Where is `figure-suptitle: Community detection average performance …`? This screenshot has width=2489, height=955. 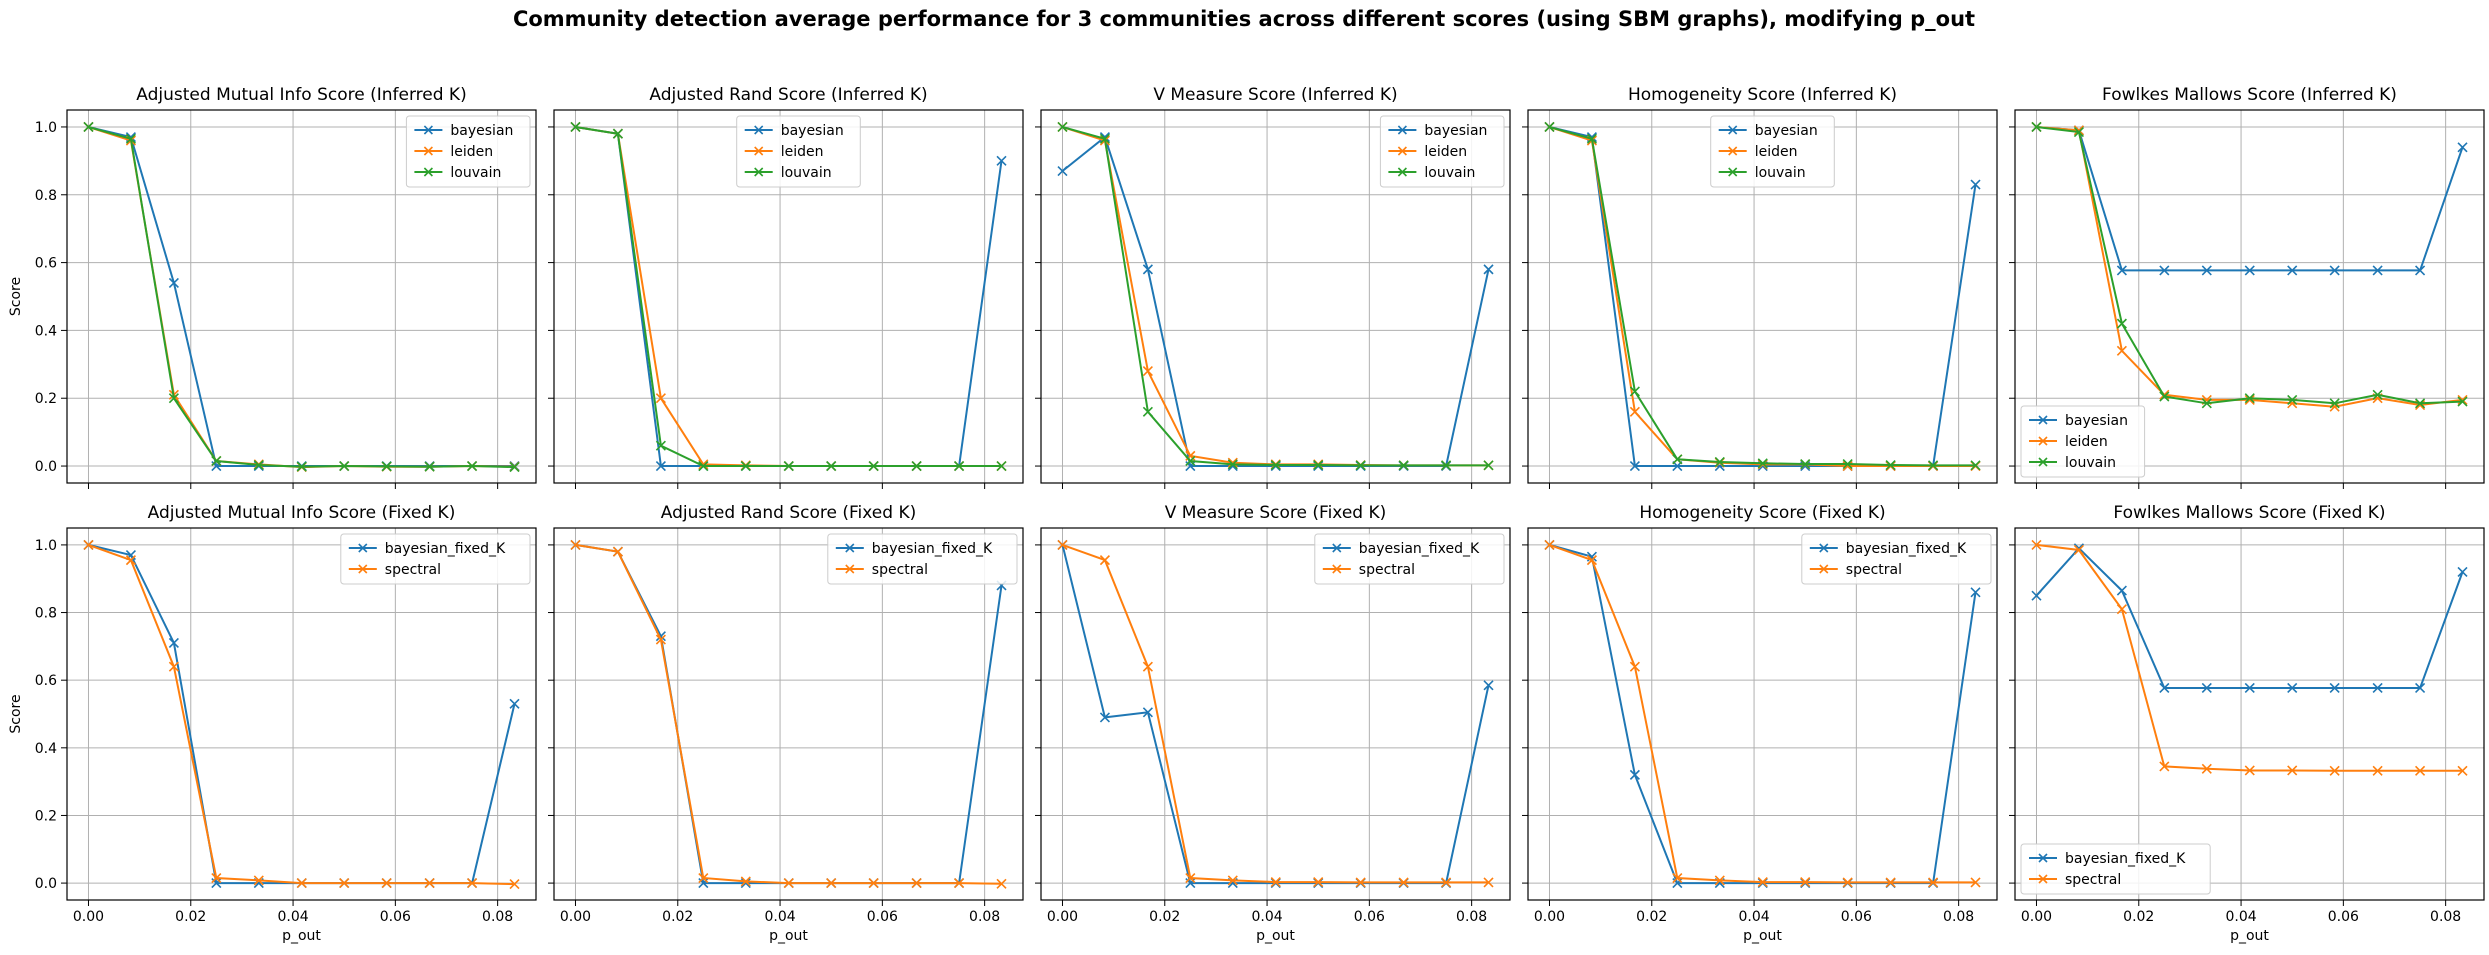
figure-suptitle: Community detection average performance … is located at coordinates (1244, 19).